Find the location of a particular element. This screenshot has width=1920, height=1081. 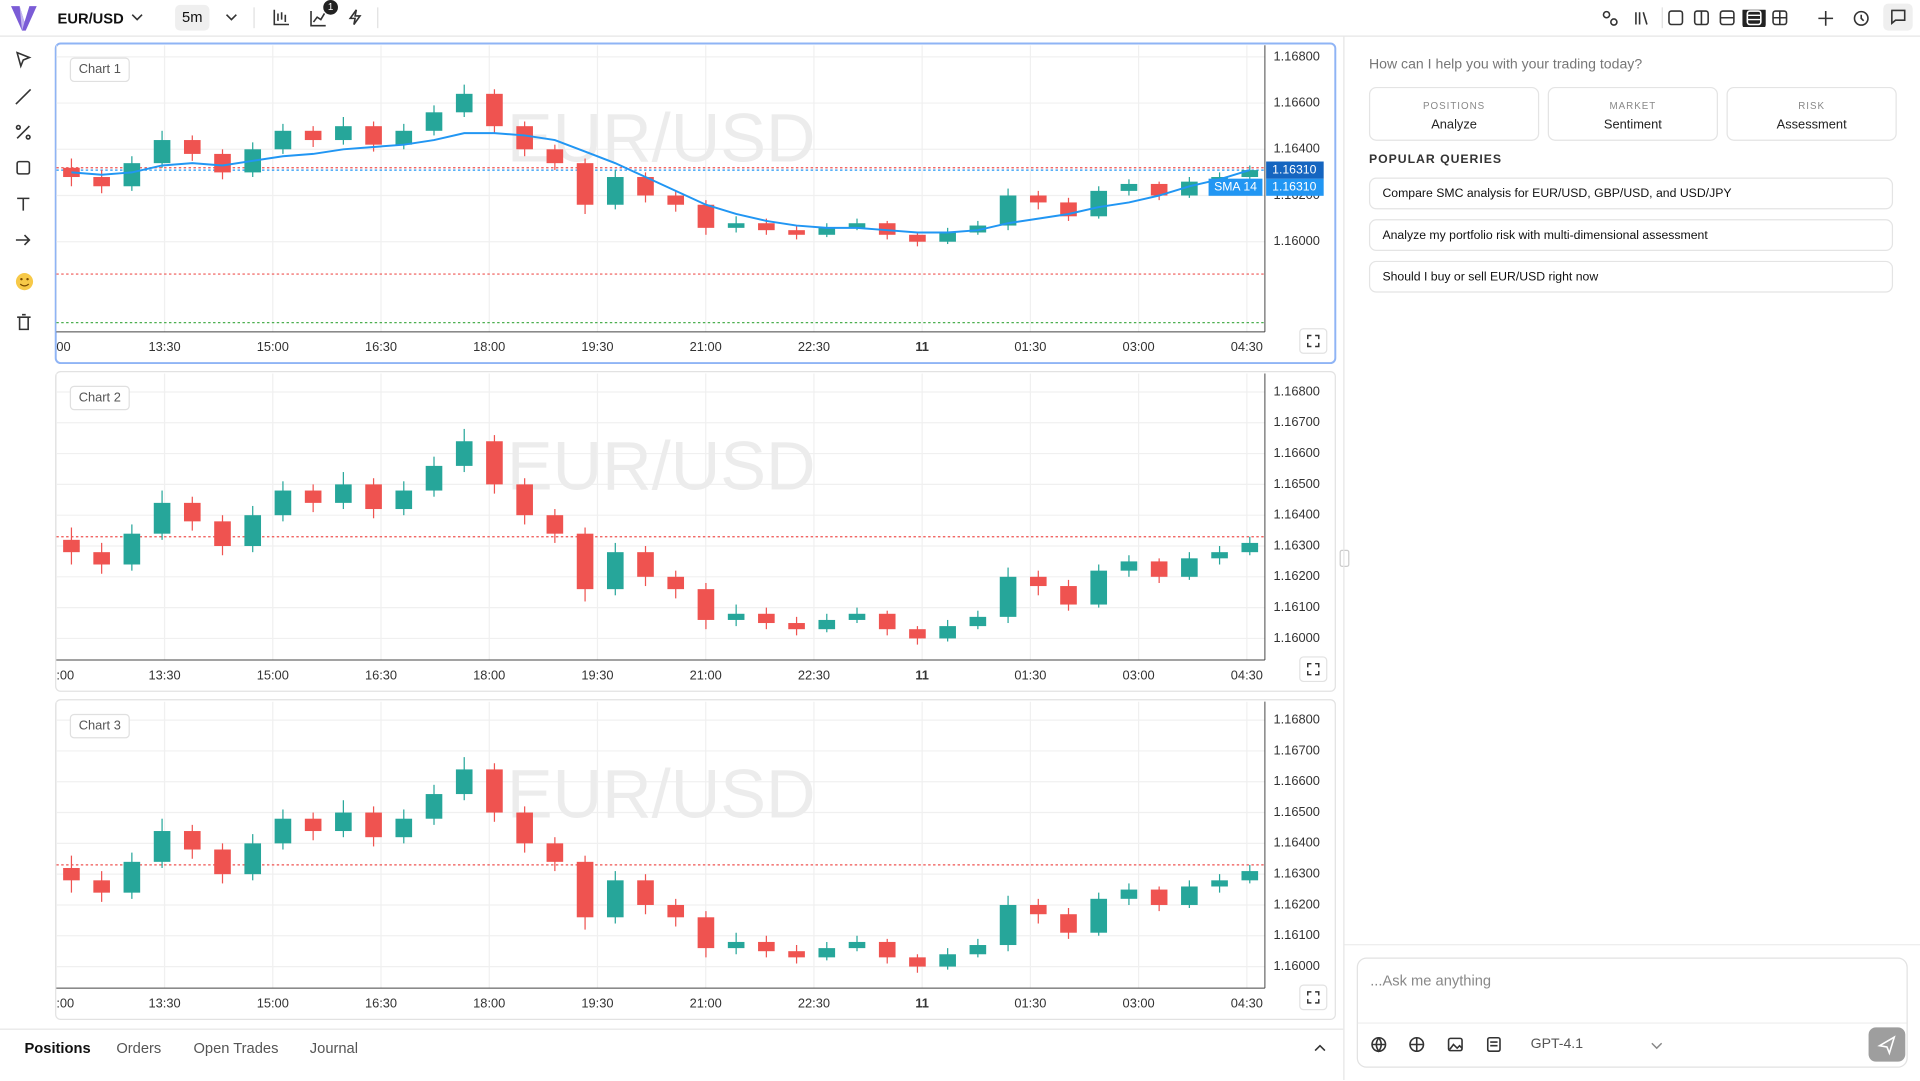

query-button: Should I buy or sell EUR/USD right now is located at coordinates (1631, 276).